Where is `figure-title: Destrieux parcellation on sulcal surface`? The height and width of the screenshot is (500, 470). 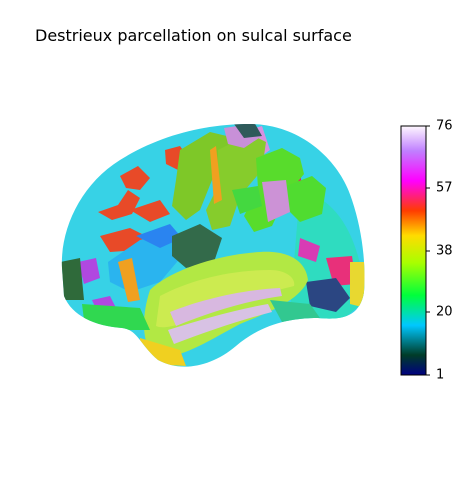 figure-title: Destrieux parcellation on sulcal surface is located at coordinates (193, 35).